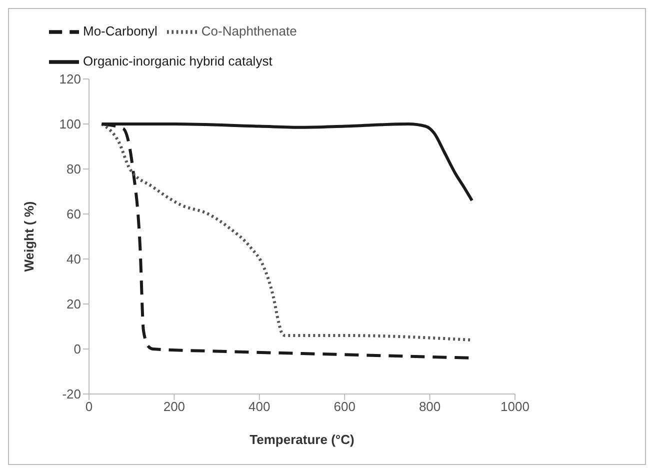 The height and width of the screenshot is (473, 654). What do you see at coordinates (89, 406) in the screenshot?
I see `x-tick-label: 0` at bounding box center [89, 406].